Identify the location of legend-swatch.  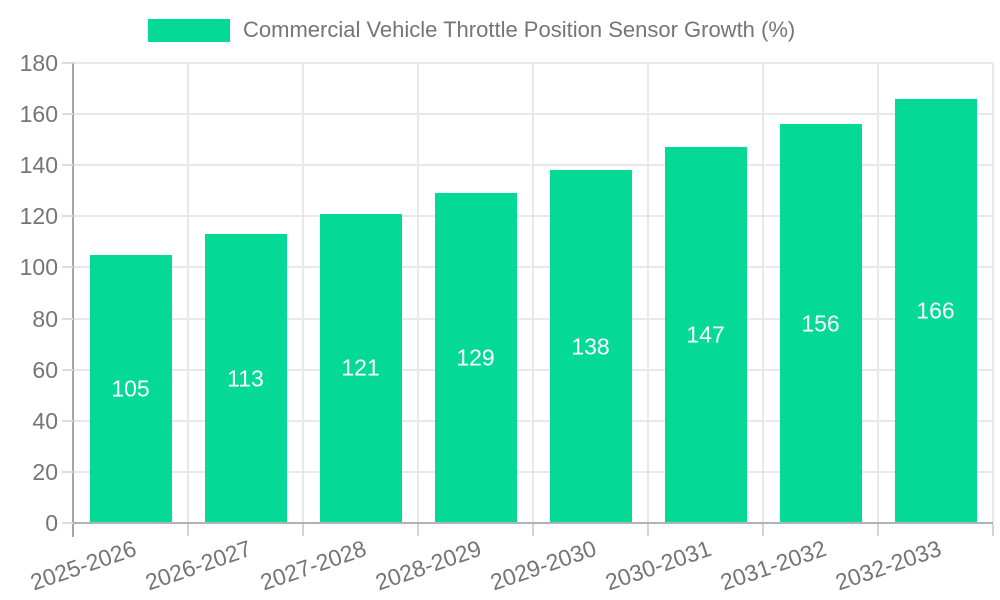
(189, 30).